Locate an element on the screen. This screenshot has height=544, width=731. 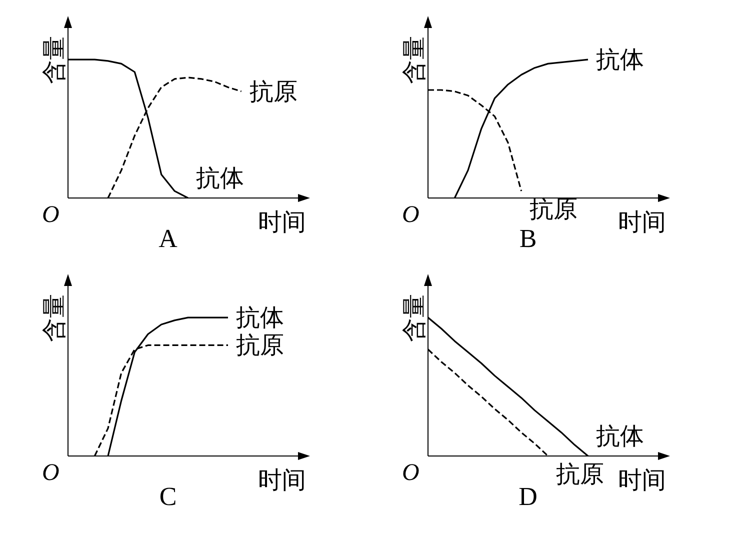
text: B is located at coordinates (528, 238).